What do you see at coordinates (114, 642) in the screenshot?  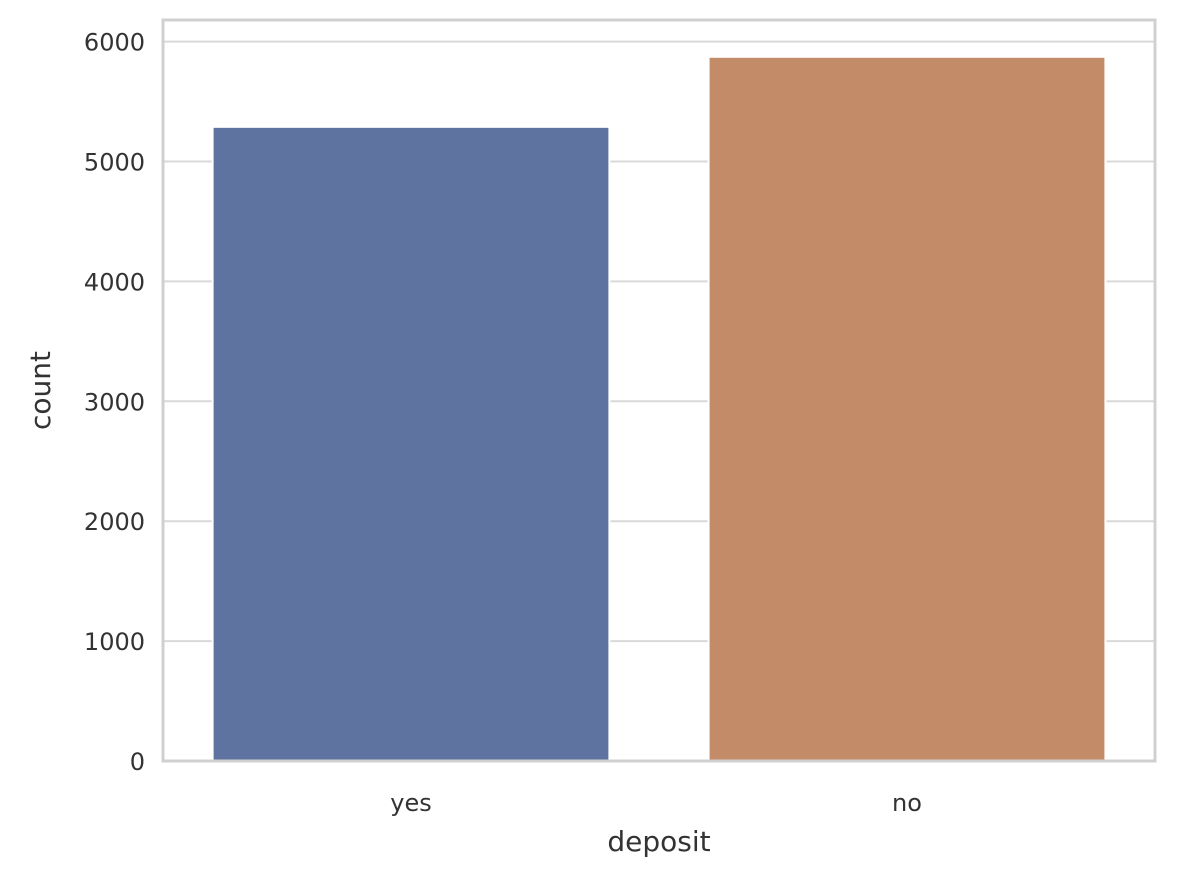 I see `y-tick-label: 1000` at bounding box center [114, 642].